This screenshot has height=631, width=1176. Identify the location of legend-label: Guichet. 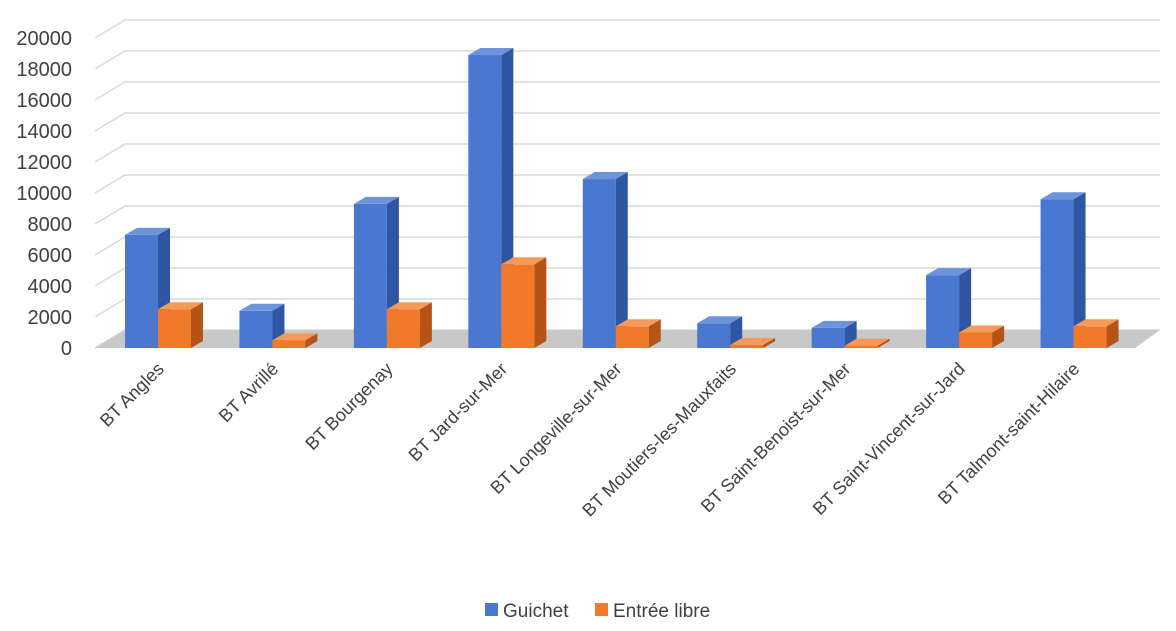
(536, 611).